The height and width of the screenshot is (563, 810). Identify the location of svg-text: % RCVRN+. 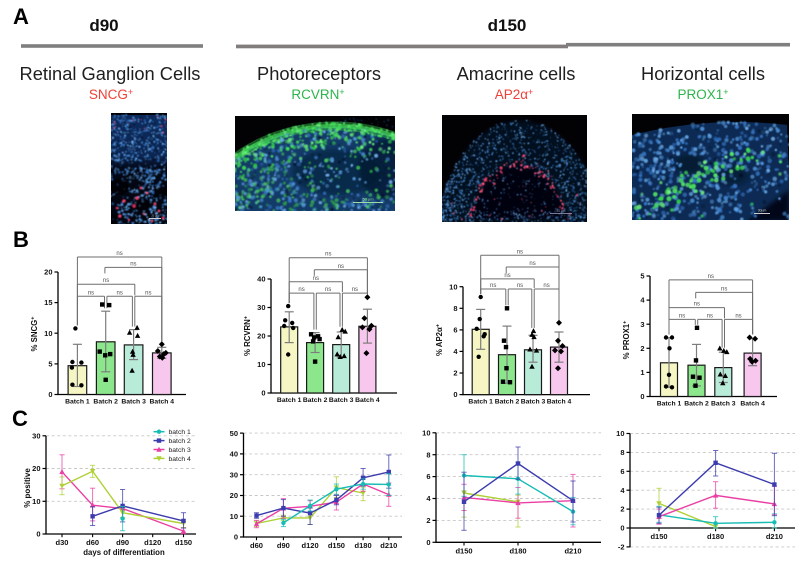
(247, 336).